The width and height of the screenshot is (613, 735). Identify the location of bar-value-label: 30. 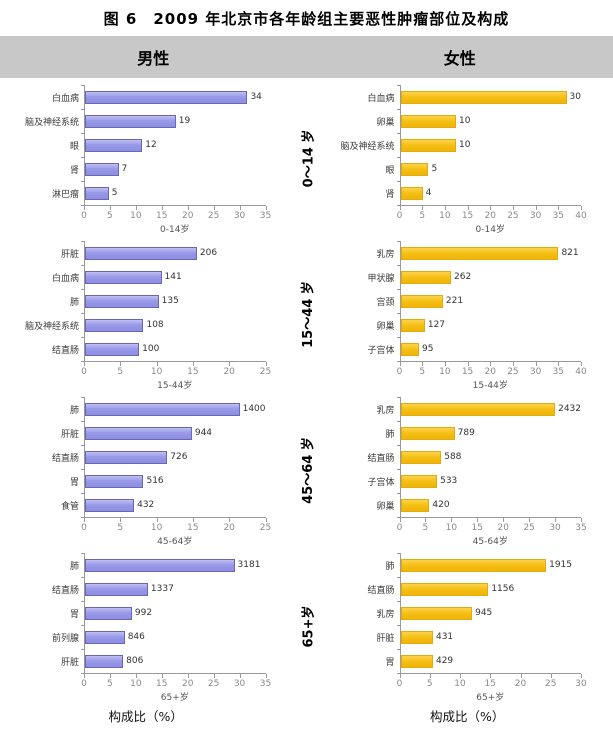
(575, 97).